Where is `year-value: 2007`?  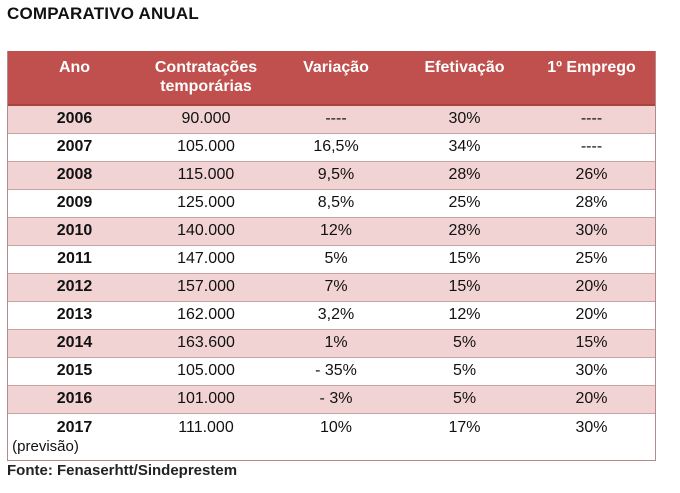
year-value: 2007 is located at coordinates (74, 146).